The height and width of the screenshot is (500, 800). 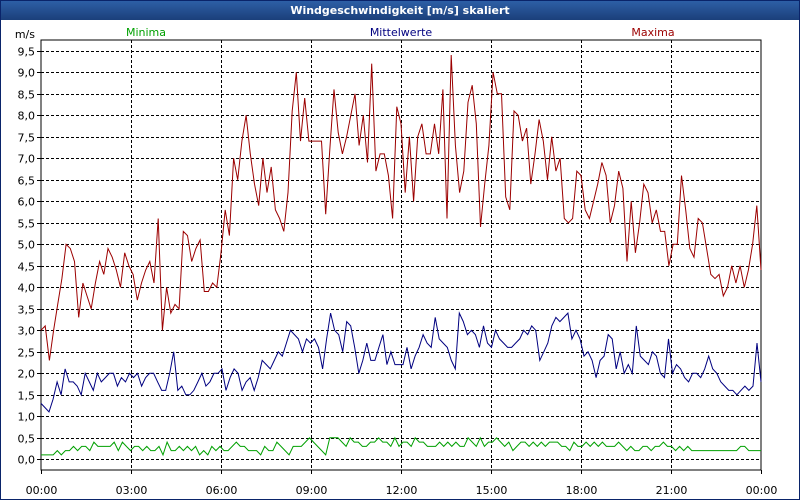 I want to click on y-tick-label: 4,0, so click(x=27, y=288).